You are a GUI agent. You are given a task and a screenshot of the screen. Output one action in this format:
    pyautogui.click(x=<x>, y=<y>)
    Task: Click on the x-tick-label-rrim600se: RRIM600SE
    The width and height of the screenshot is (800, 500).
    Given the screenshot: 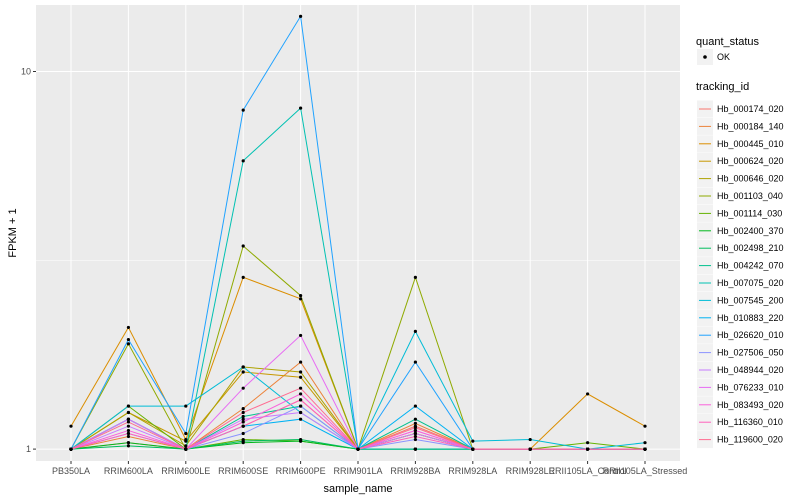 What is the action you would take?
    pyautogui.click(x=243, y=471)
    